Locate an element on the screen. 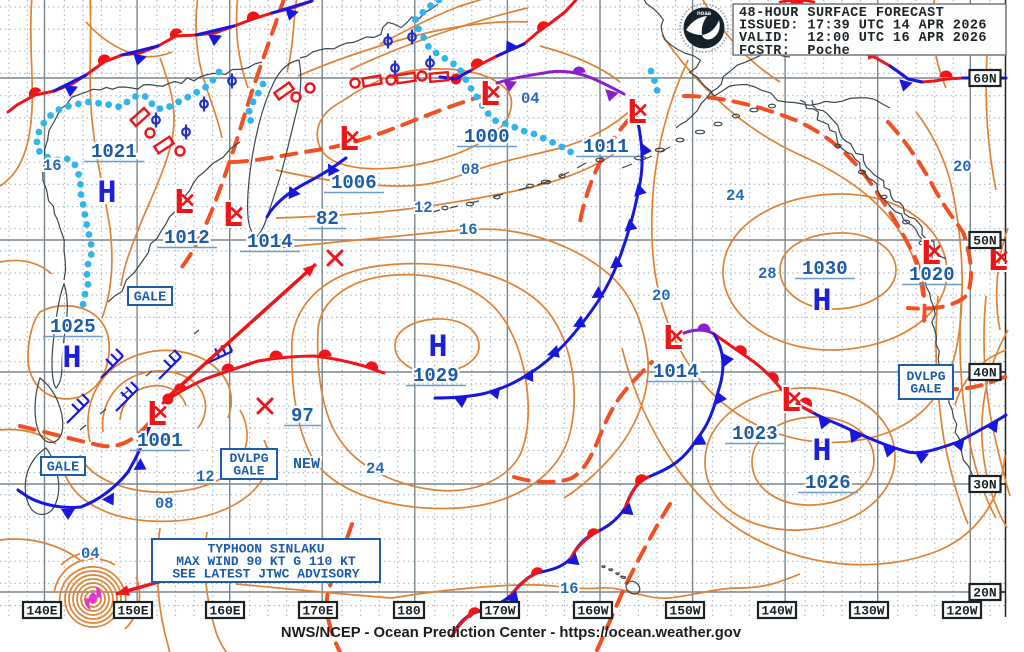 This screenshot has width=1024, height=652. svg-text: 1006 is located at coordinates (354, 183).